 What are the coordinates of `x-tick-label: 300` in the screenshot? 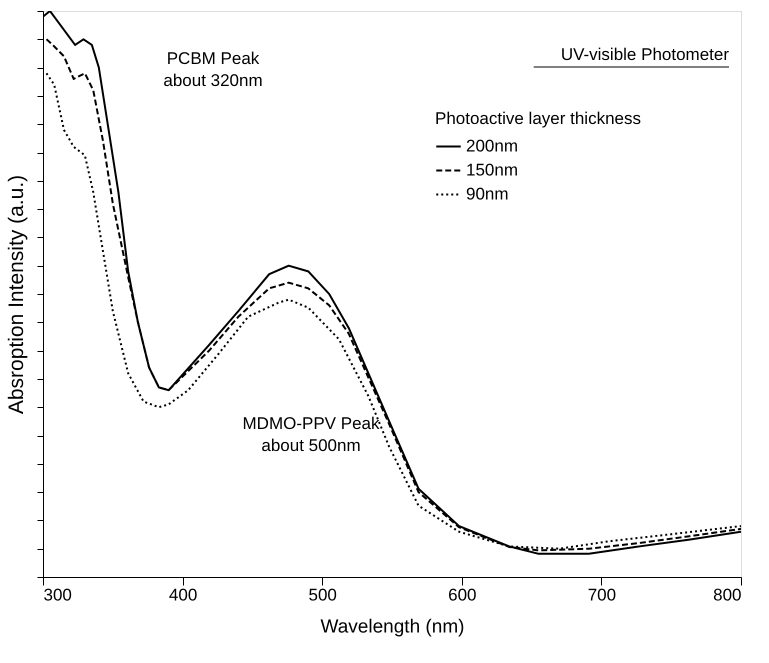 It's located at (58, 595).